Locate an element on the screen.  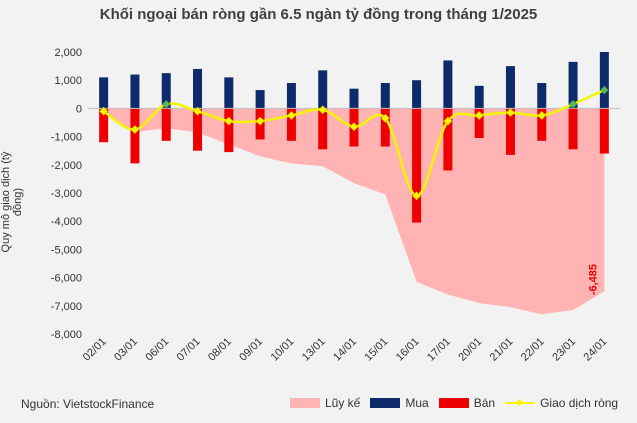
legend-label-net: Giao dịch ròng is located at coordinates (579, 403).